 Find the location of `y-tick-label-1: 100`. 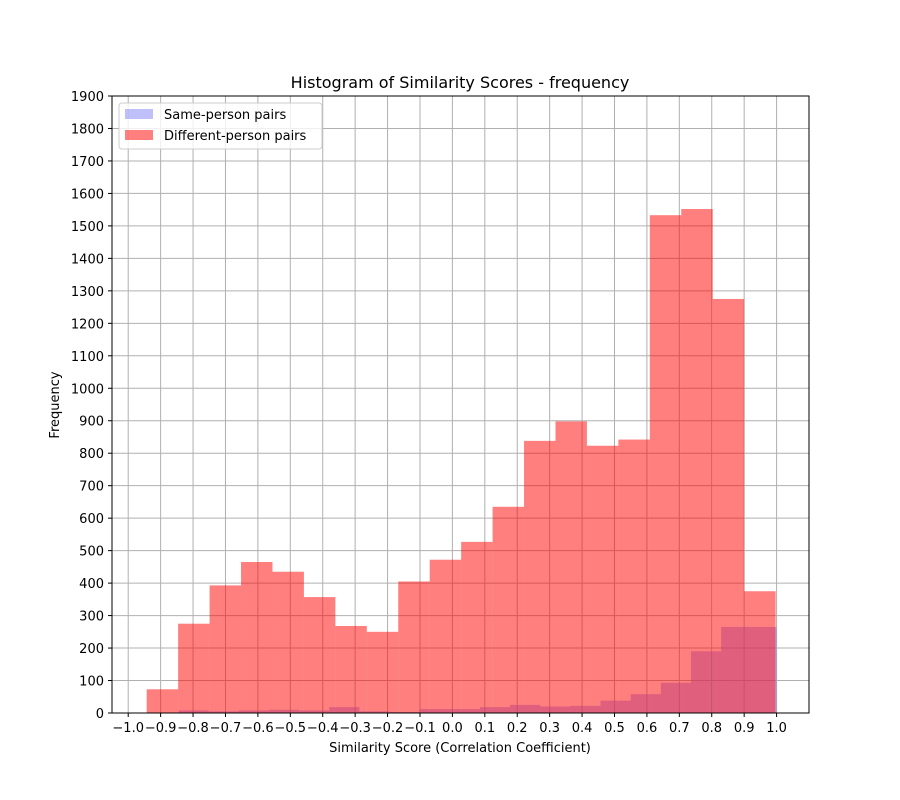

y-tick-label-1: 100 is located at coordinates (91, 682).